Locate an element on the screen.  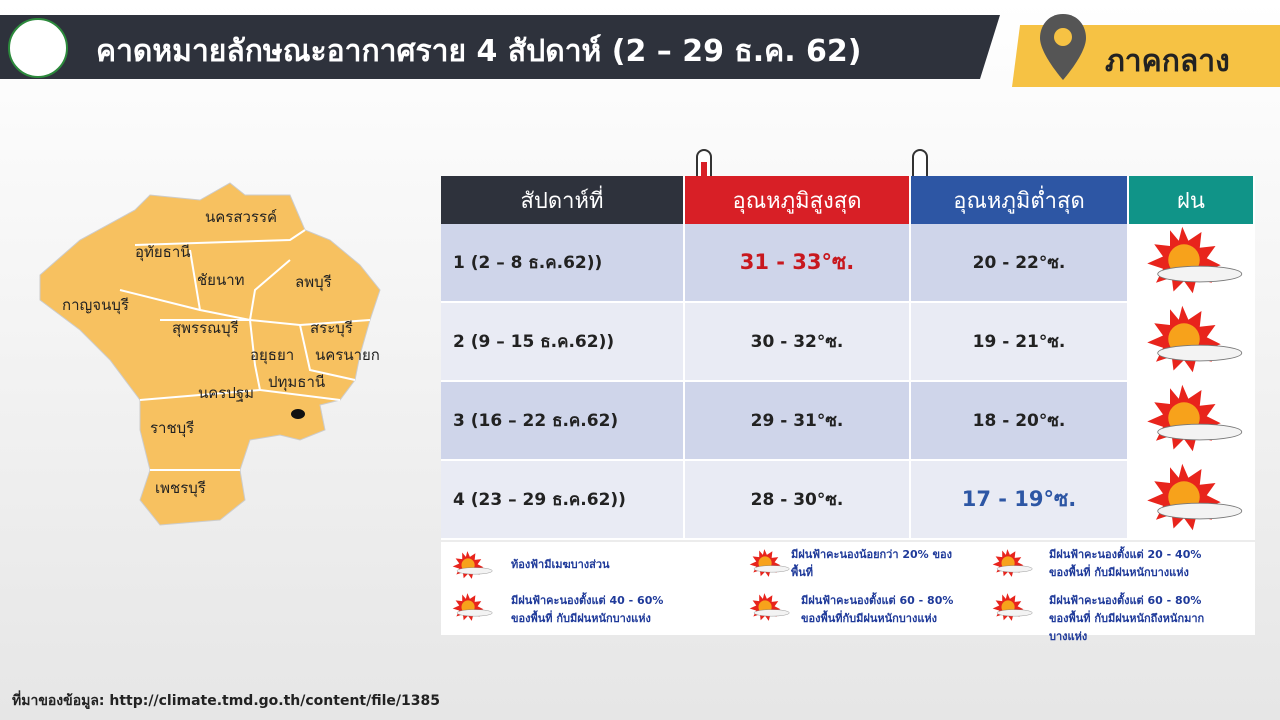
row: 3 (16 – 22 ธ.ค.62) 29 - 31°ซ. 18 - 20°ซ. is located at coordinates (848, 421).